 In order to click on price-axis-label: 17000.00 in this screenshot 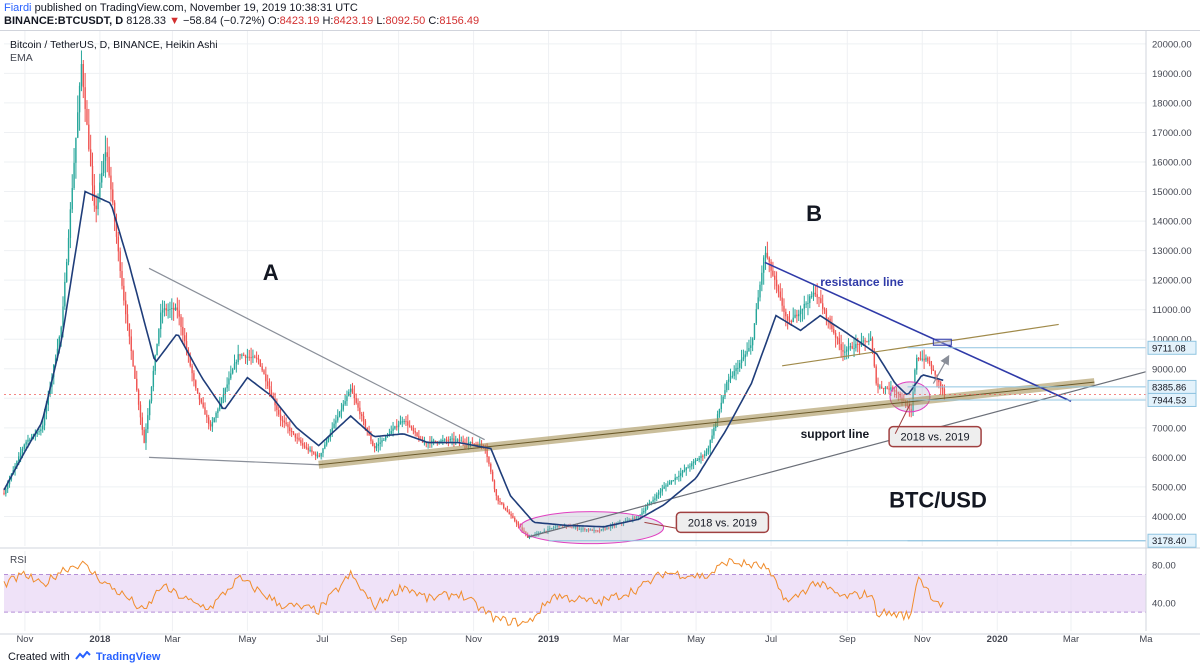, I will do `click(1172, 133)`.